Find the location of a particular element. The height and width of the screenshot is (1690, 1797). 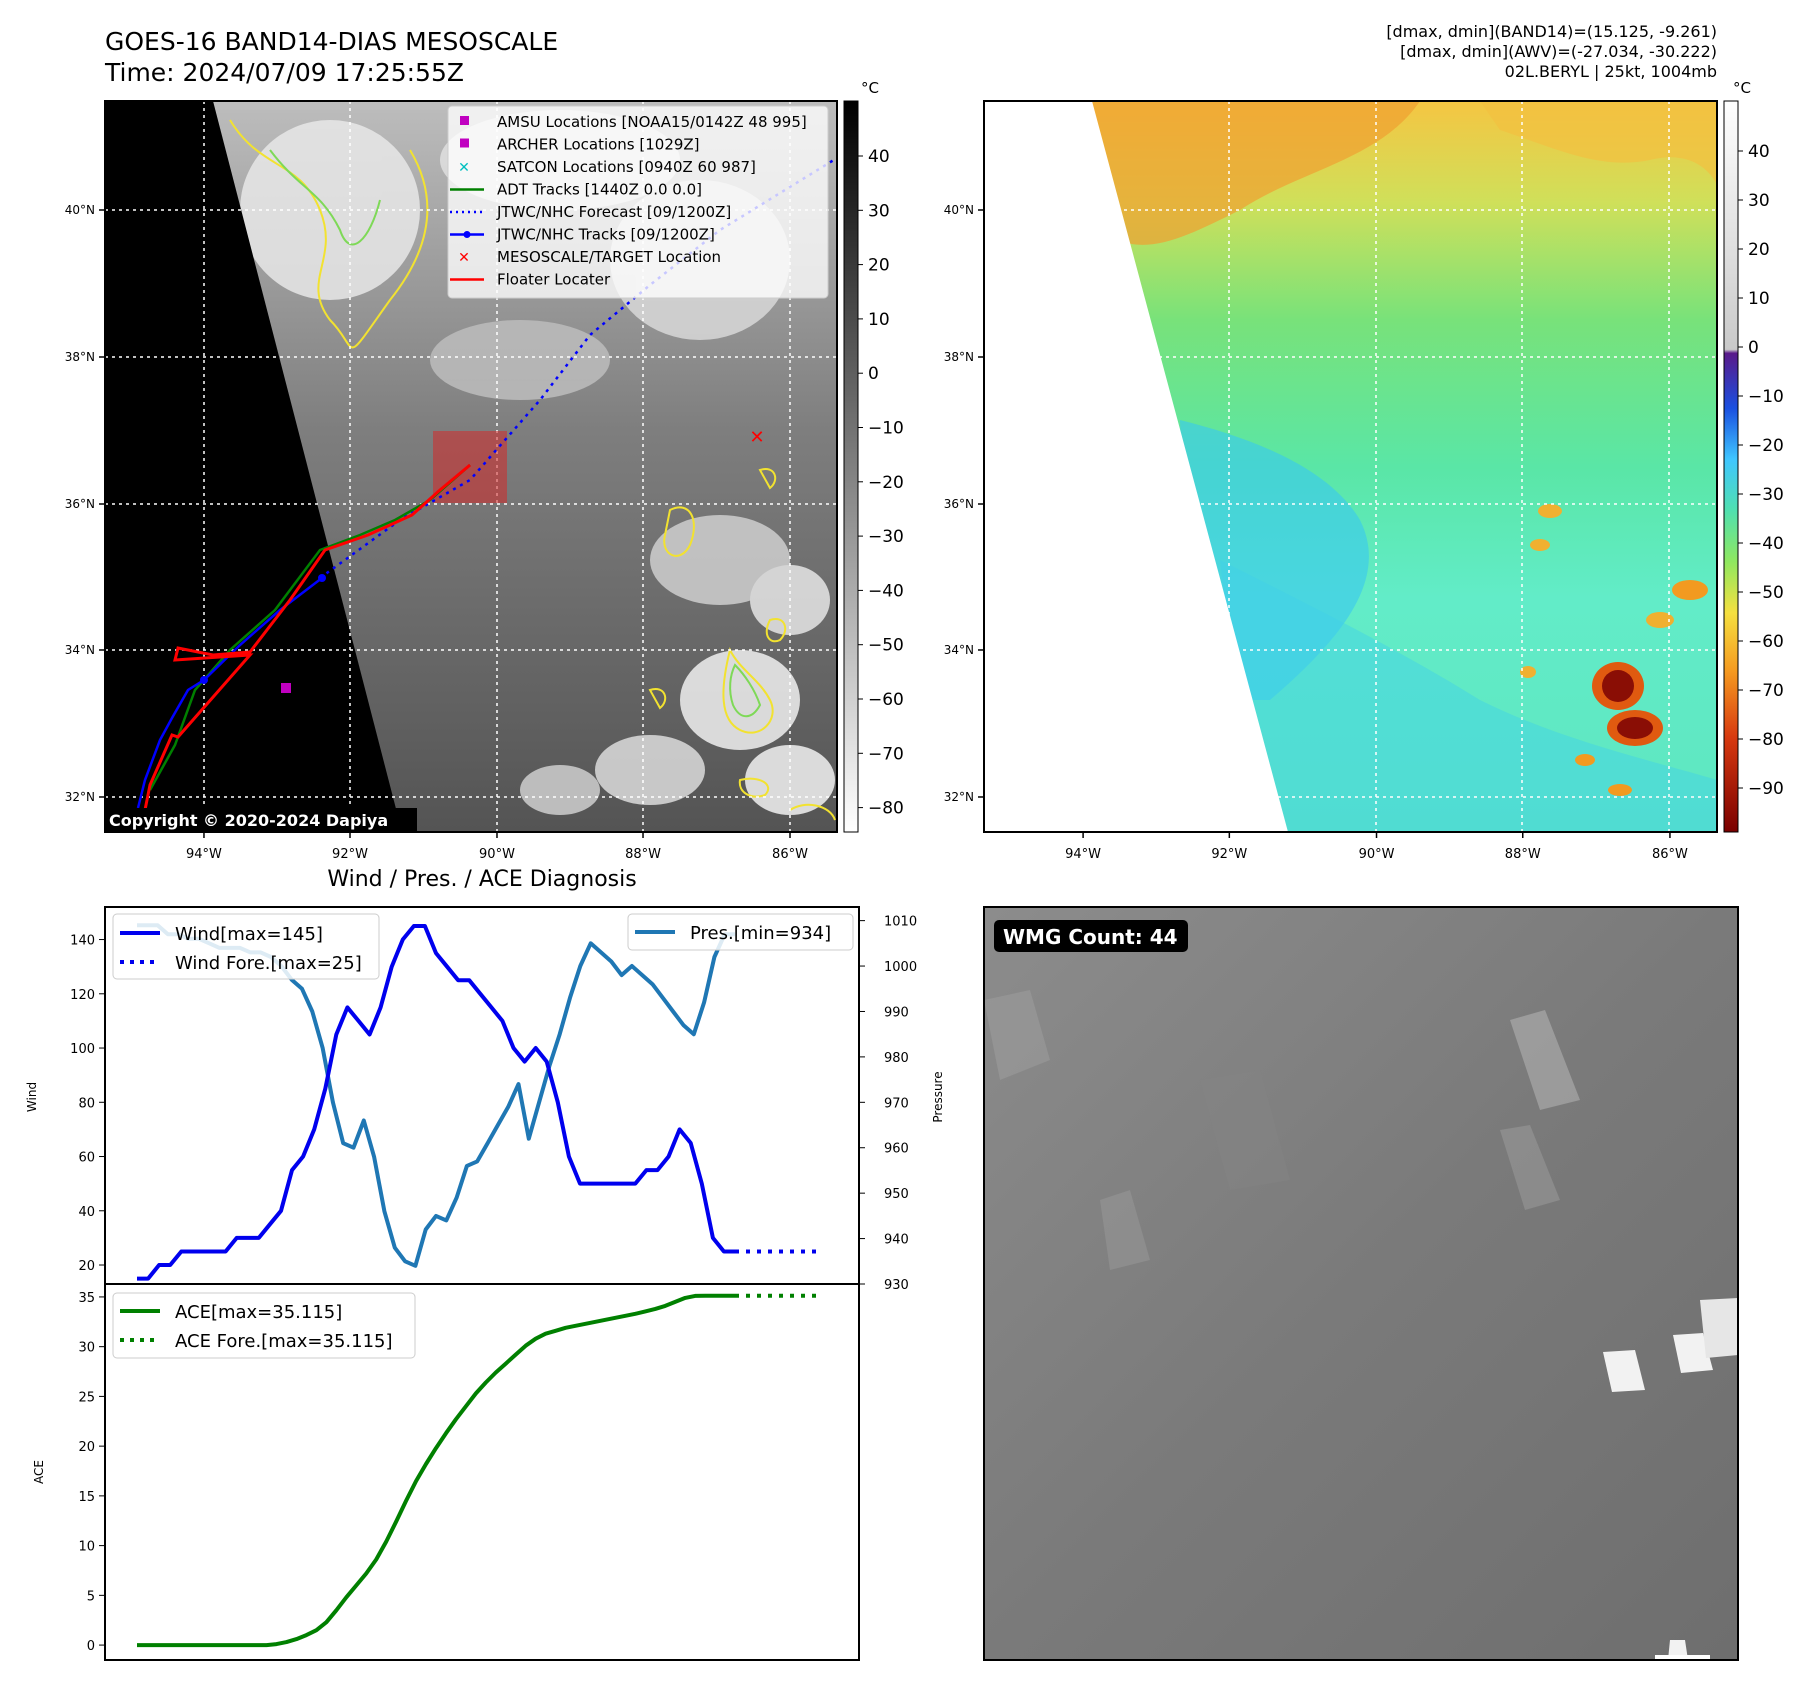

ir-legend-item: AMSU Locations [NOAA15/0142Z 48 995] is located at coordinates (633, 122).